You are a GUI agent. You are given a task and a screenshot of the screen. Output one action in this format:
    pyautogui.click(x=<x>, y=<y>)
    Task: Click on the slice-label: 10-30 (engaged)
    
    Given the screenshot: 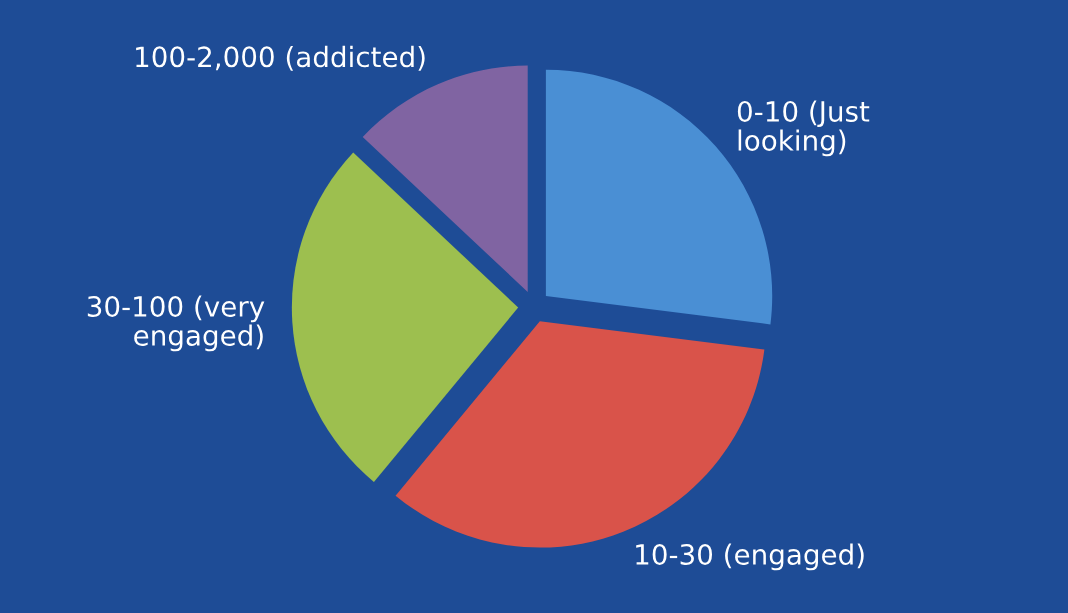 What is the action you would take?
    pyautogui.click(x=750, y=557)
    